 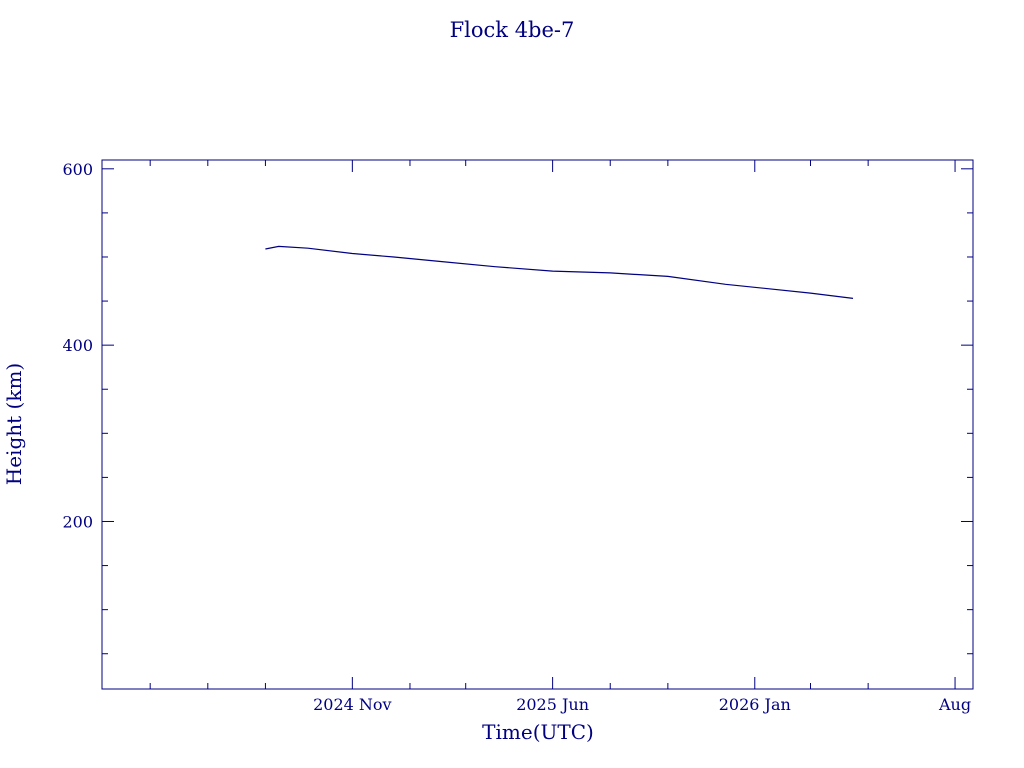 I want to click on x-axis-label: Time(UTC), so click(x=538, y=732).